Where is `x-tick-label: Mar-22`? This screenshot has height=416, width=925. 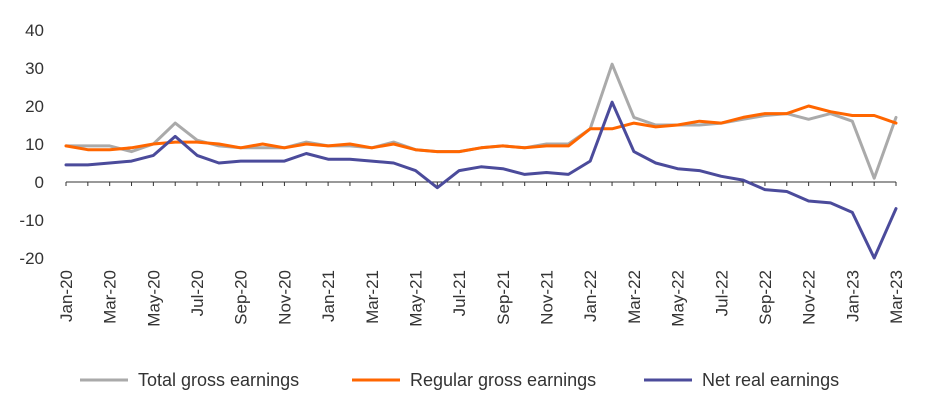 x-tick-label: Mar-22 is located at coordinates (634, 297).